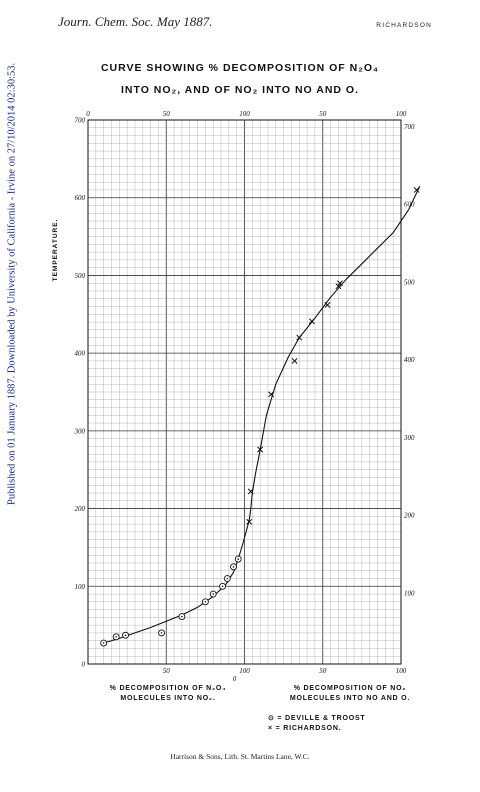 The image size is (480, 792). I want to click on x-tick-label-top: 0, so click(88, 114).